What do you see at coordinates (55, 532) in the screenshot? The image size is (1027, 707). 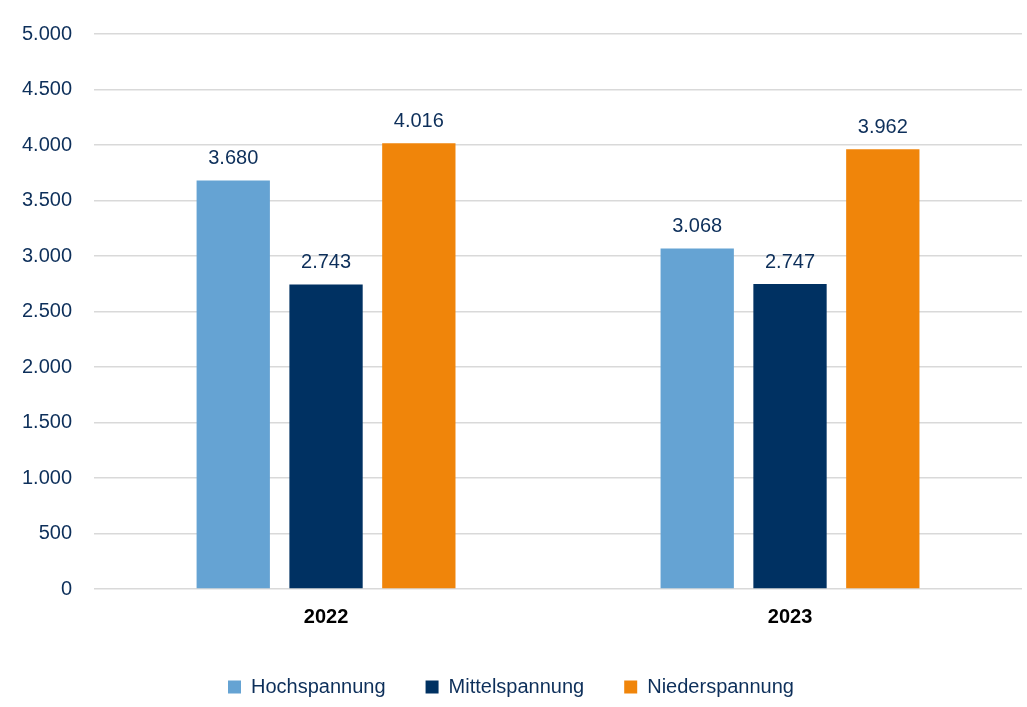 I see `y-tick-label: 500` at bounding box center [55, 532].